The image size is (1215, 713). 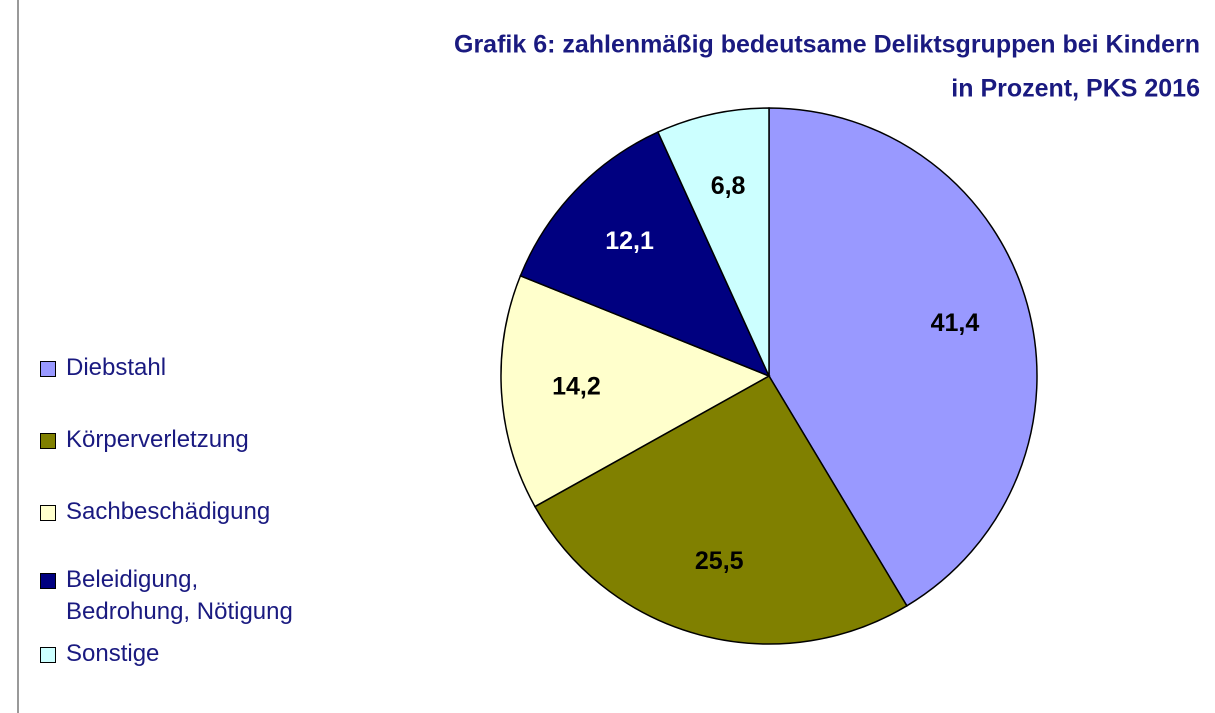 I want to click on data-label: 14,2, so click(x=576, y=387).